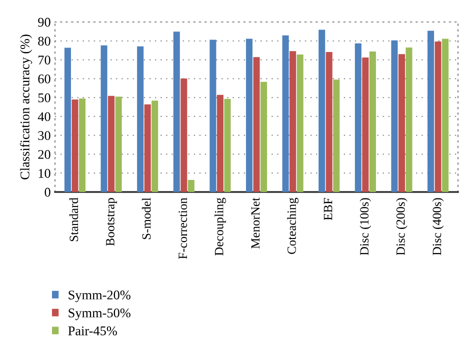 The image size is (474, 349). I want to click on x-tick-label: Disc (200s), so click(402, 227).